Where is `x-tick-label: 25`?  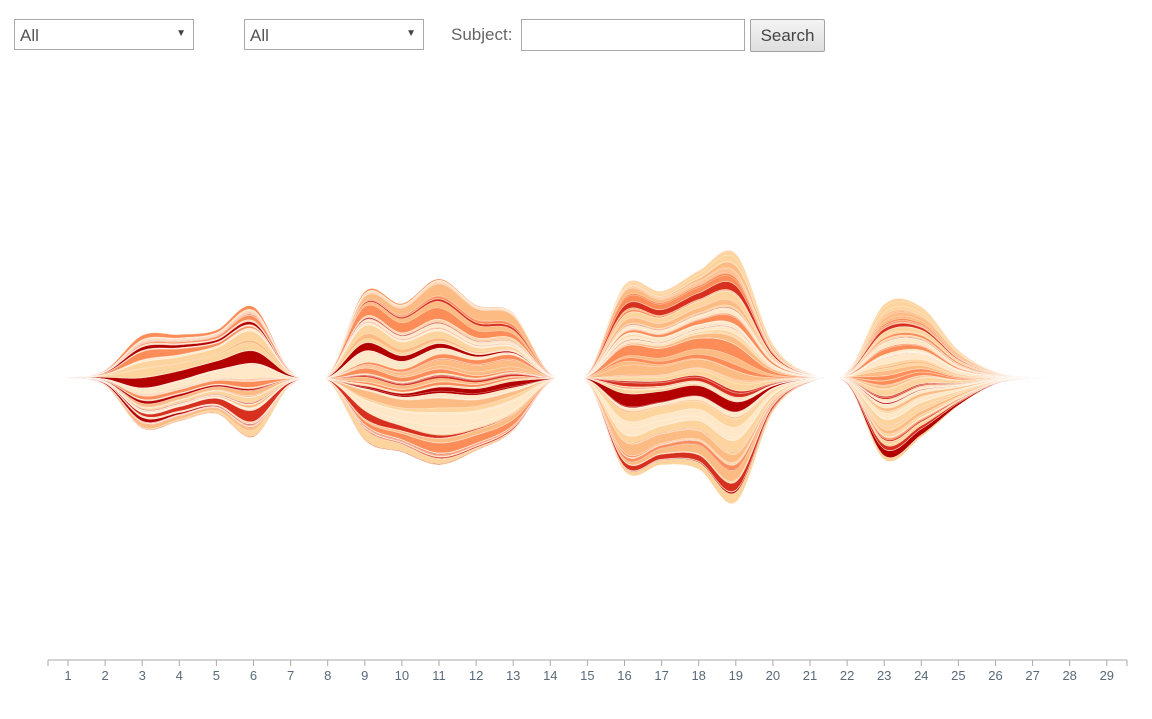 x-tick-label: 25 is located at coordinates (958, 675).